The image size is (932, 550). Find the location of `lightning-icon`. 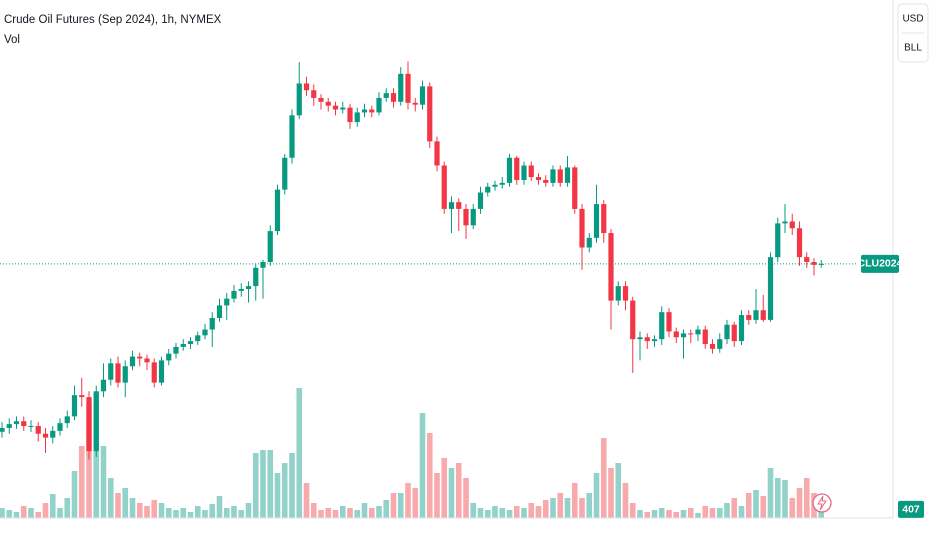

lightning-icon is located at coordinates (822, 503).